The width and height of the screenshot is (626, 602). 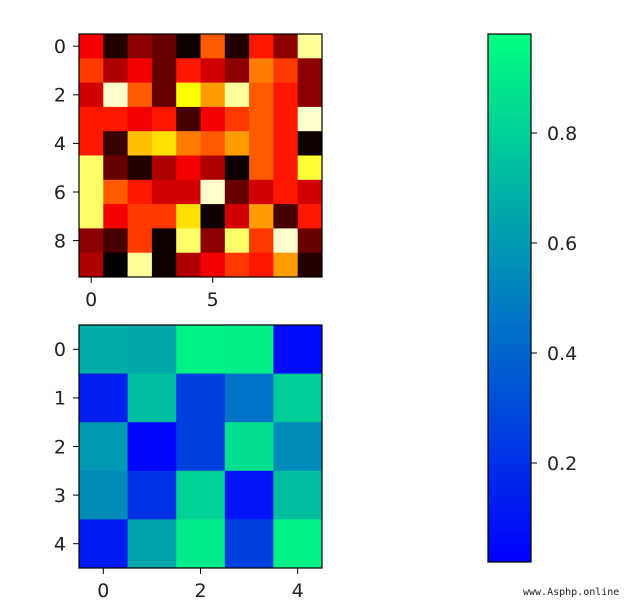 I want to click on winter-heatmap-cell-r4-c1, so click(x=152, y=544).